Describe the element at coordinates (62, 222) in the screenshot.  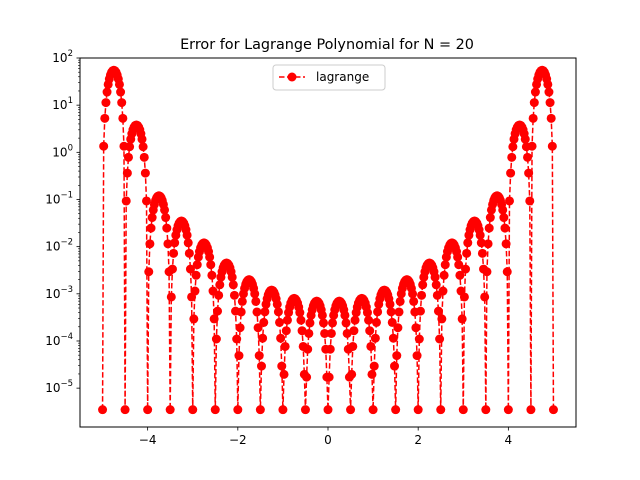
I see `y-axis: 102 101 100 10−1 10−2 10−3 10−4 10−5` at that location.